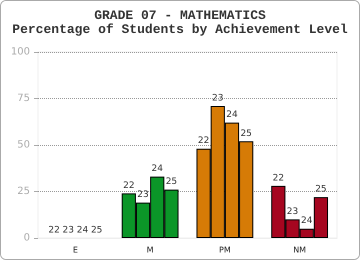 This screenshot has width=360, height=260. Describe the element at coordinates (158, 169) in the screenshot. I see `series-label: 24` at that location.